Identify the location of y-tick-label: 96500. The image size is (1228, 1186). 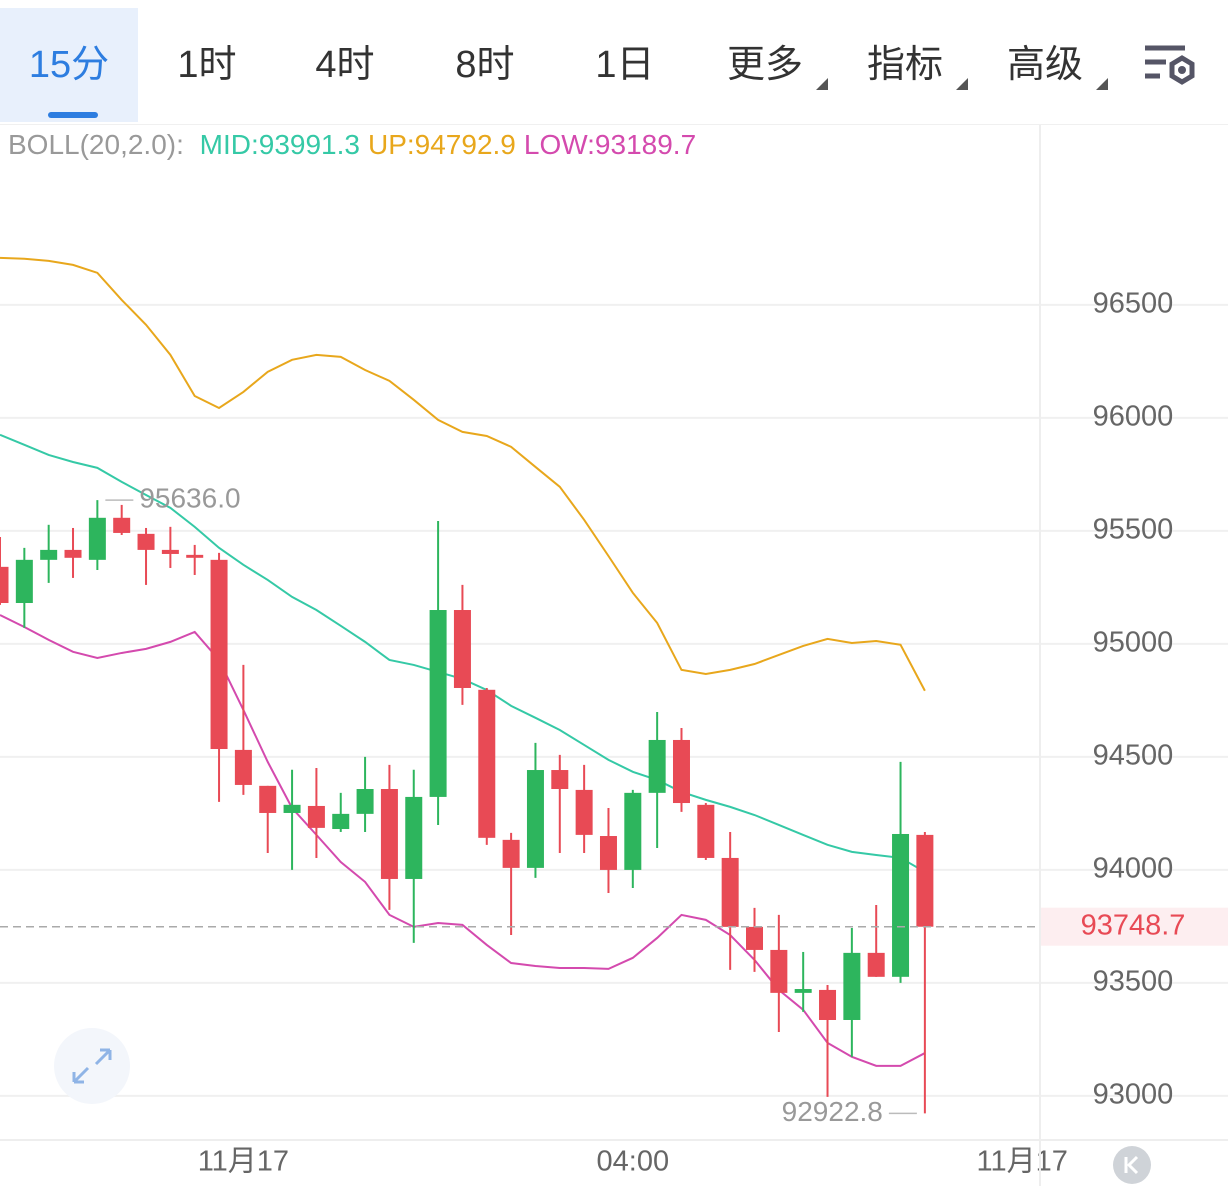
(1133, 304).